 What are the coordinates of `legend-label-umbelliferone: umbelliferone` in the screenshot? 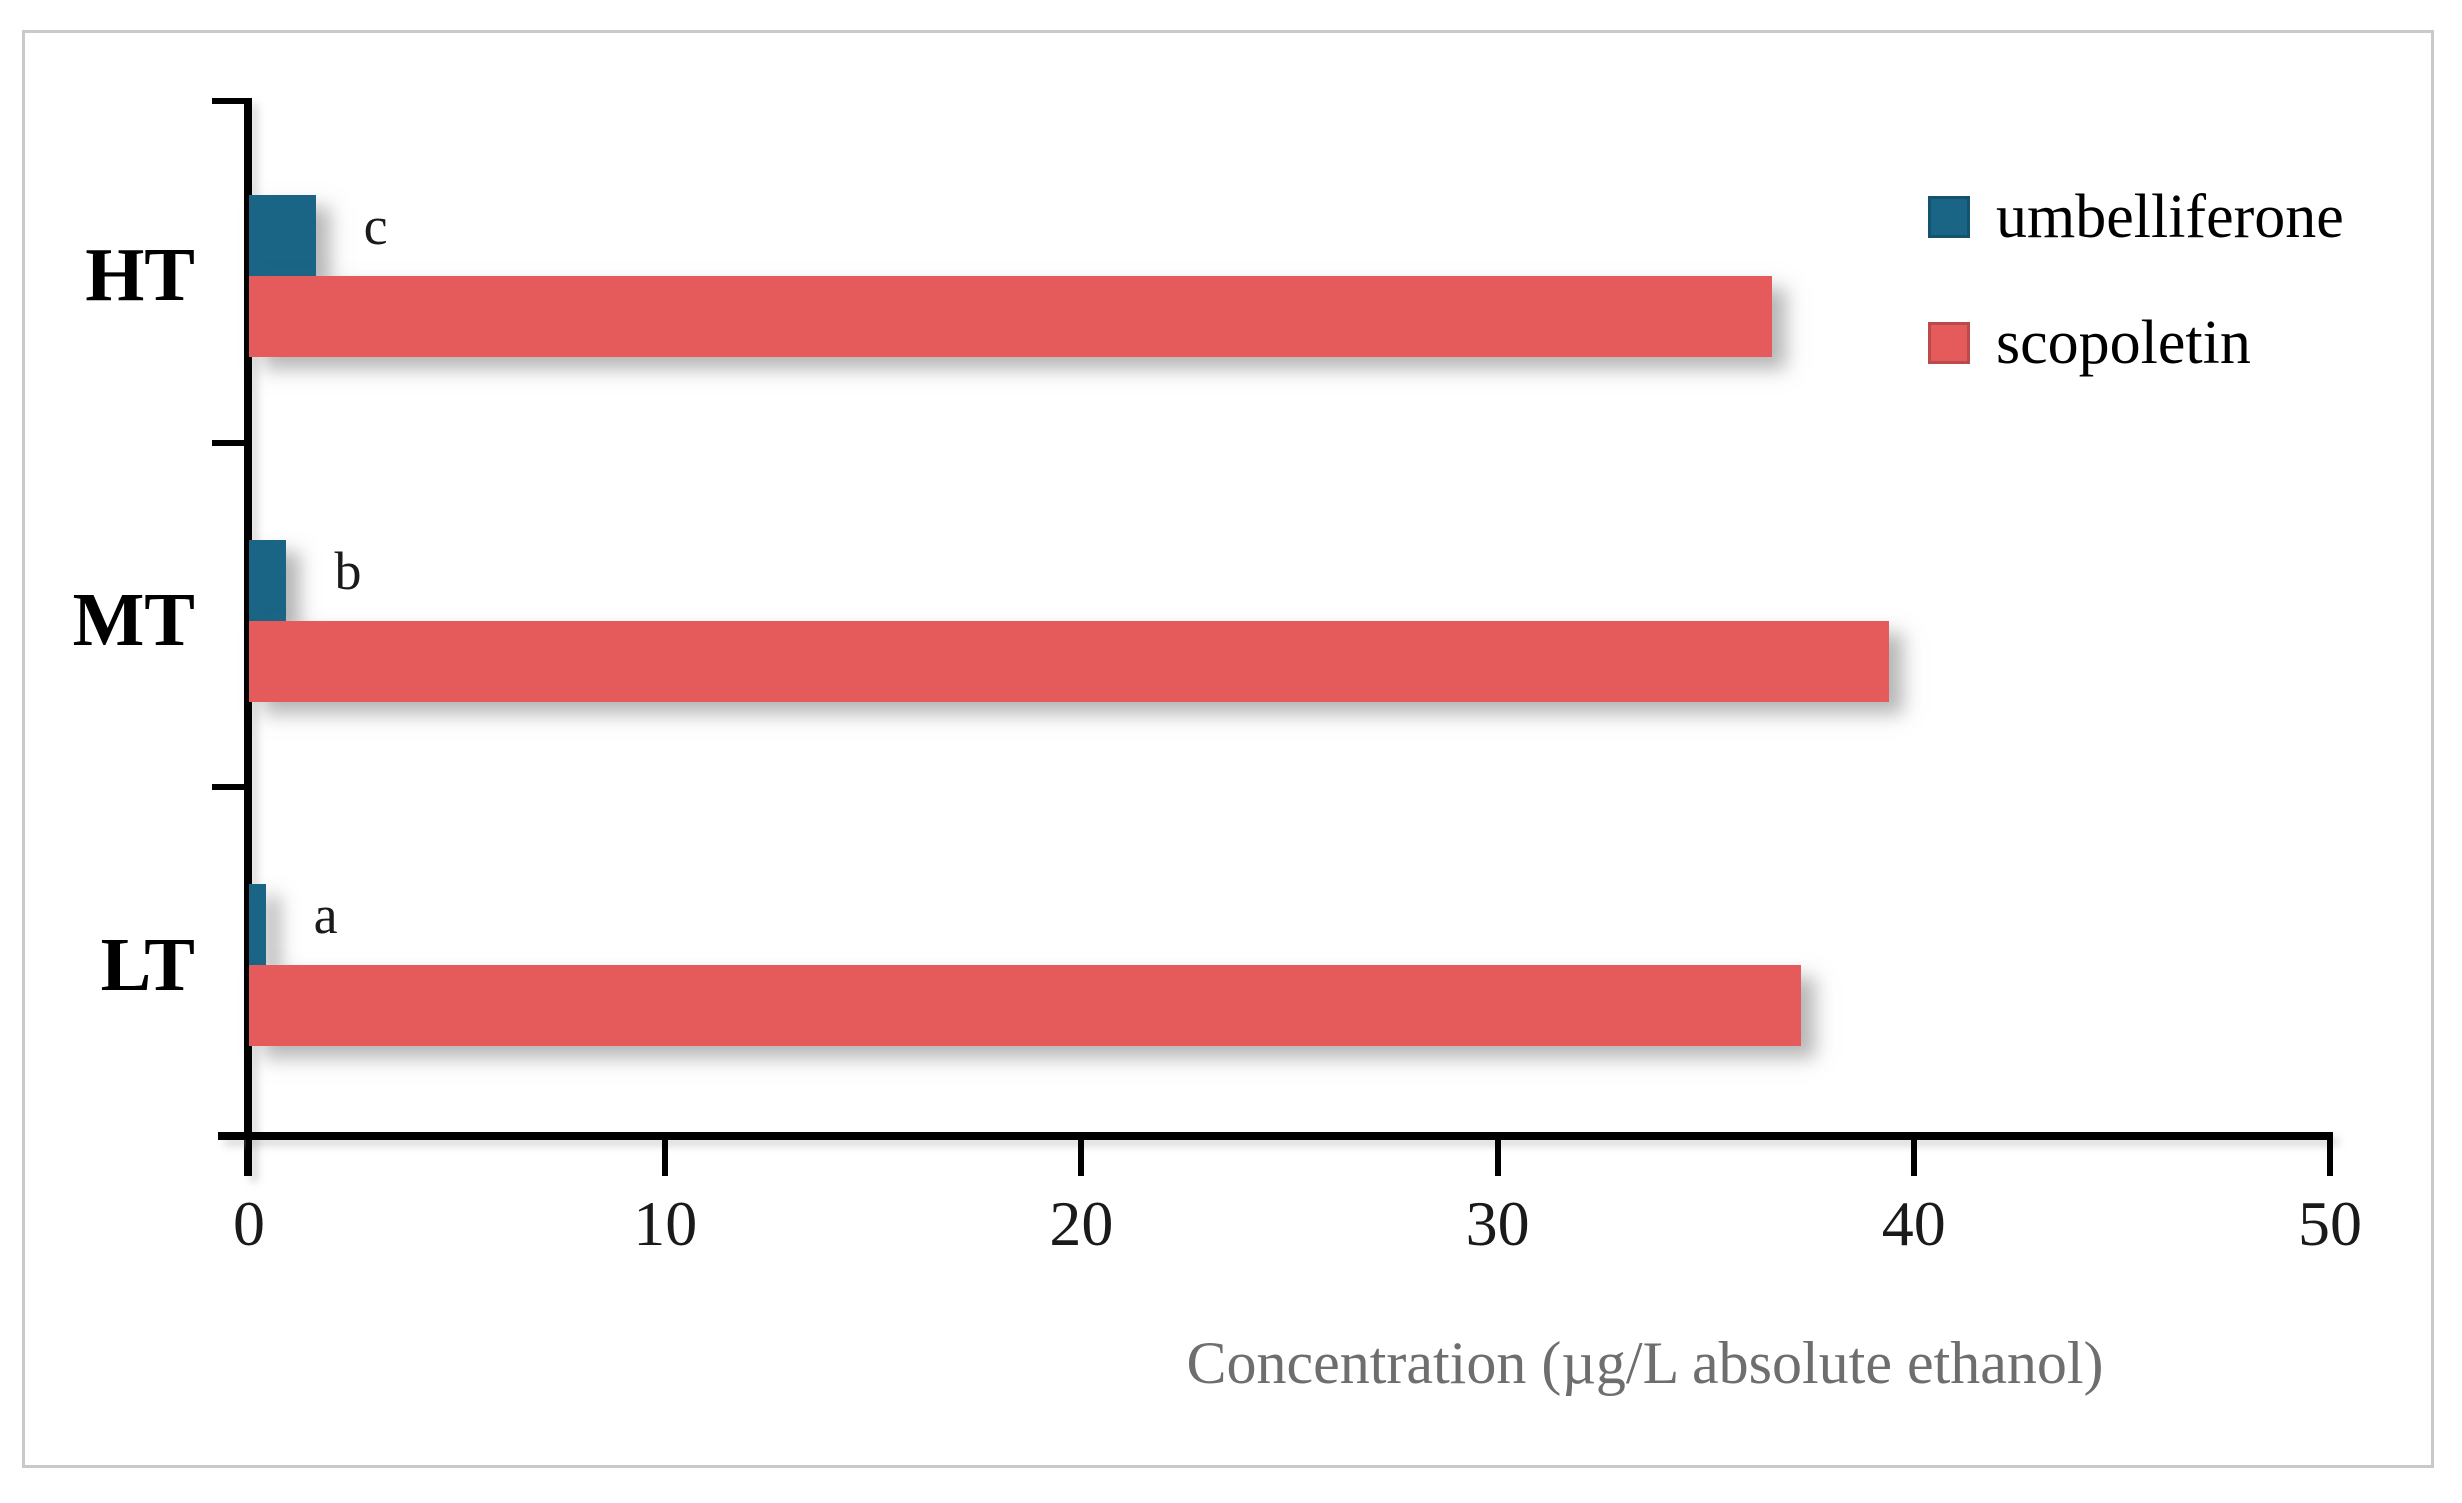 It's located at (2170, 217).